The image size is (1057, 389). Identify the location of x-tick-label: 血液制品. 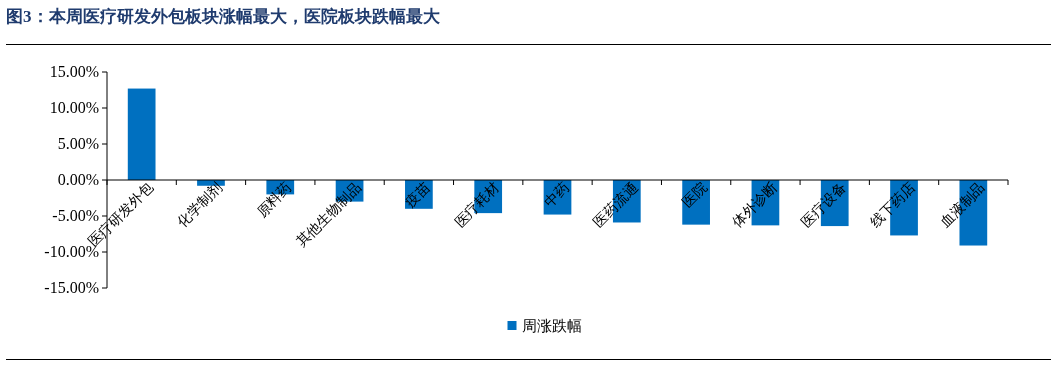
(962, 204).